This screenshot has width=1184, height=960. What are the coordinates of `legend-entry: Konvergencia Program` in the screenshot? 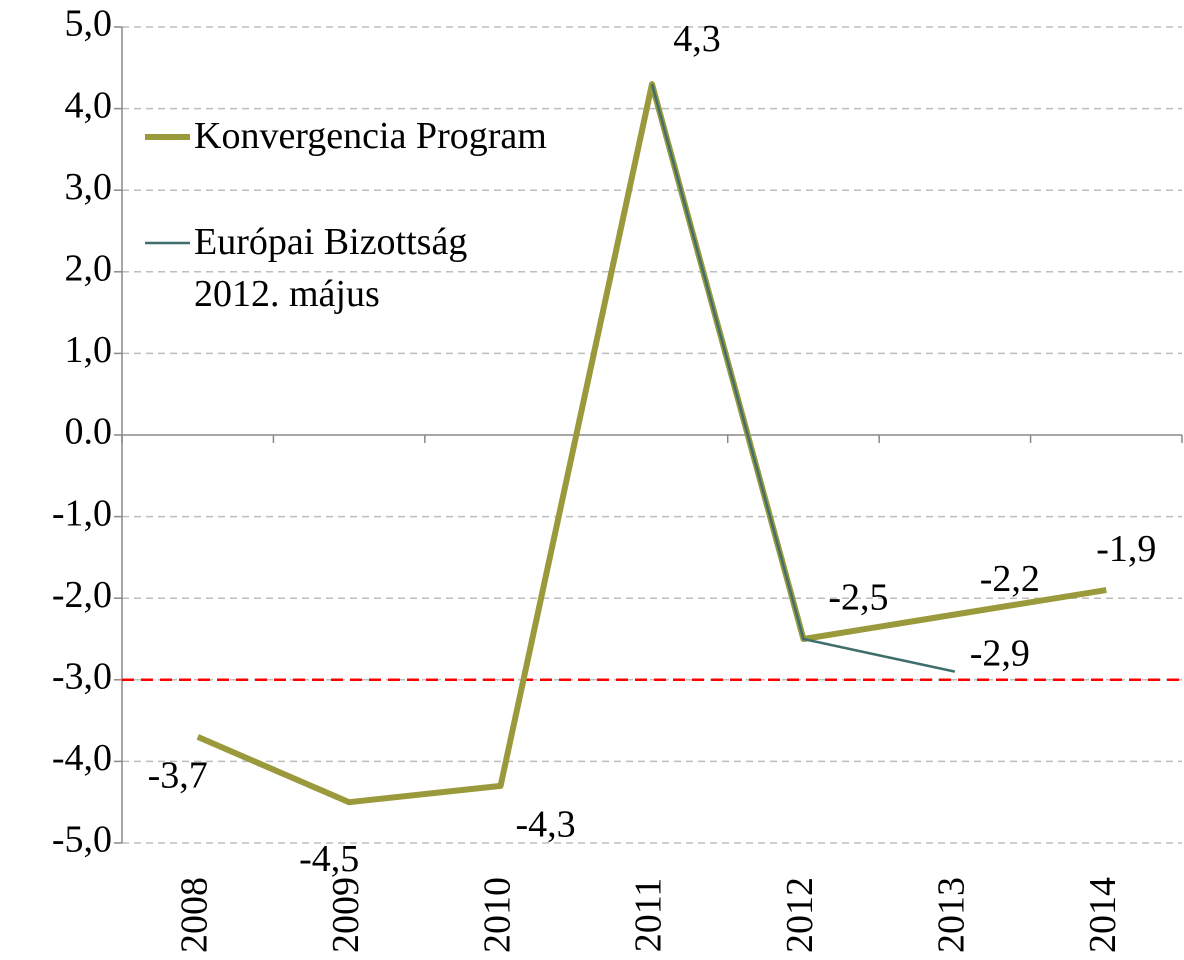 It's located at (370, 136).